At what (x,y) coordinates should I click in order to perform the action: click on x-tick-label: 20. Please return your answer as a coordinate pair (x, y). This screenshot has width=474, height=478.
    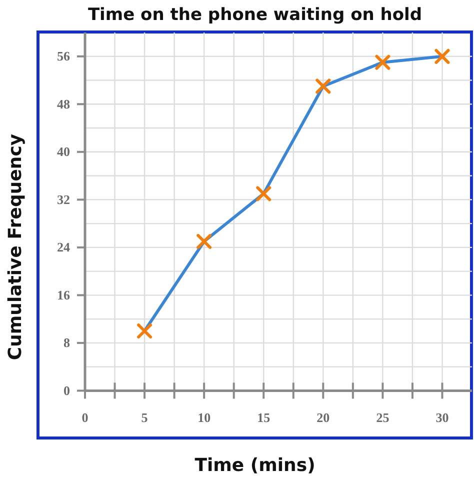
    Looking at the image, I should click on (323, 417).